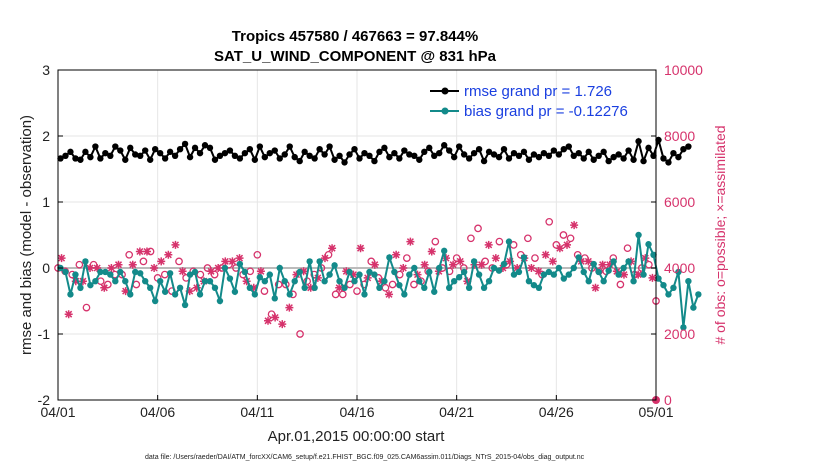 The height and width of the screenshot is (470, 830). Describe the element at coordinates (679, 136) in the screenshot. I see `right-tick-label: 8000` at that location.